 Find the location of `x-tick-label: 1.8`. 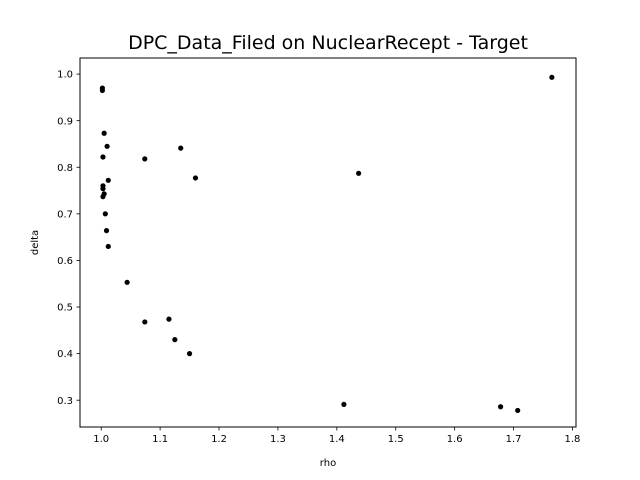

x-tick-label: 1.8 is located at coordinates (573, 439).